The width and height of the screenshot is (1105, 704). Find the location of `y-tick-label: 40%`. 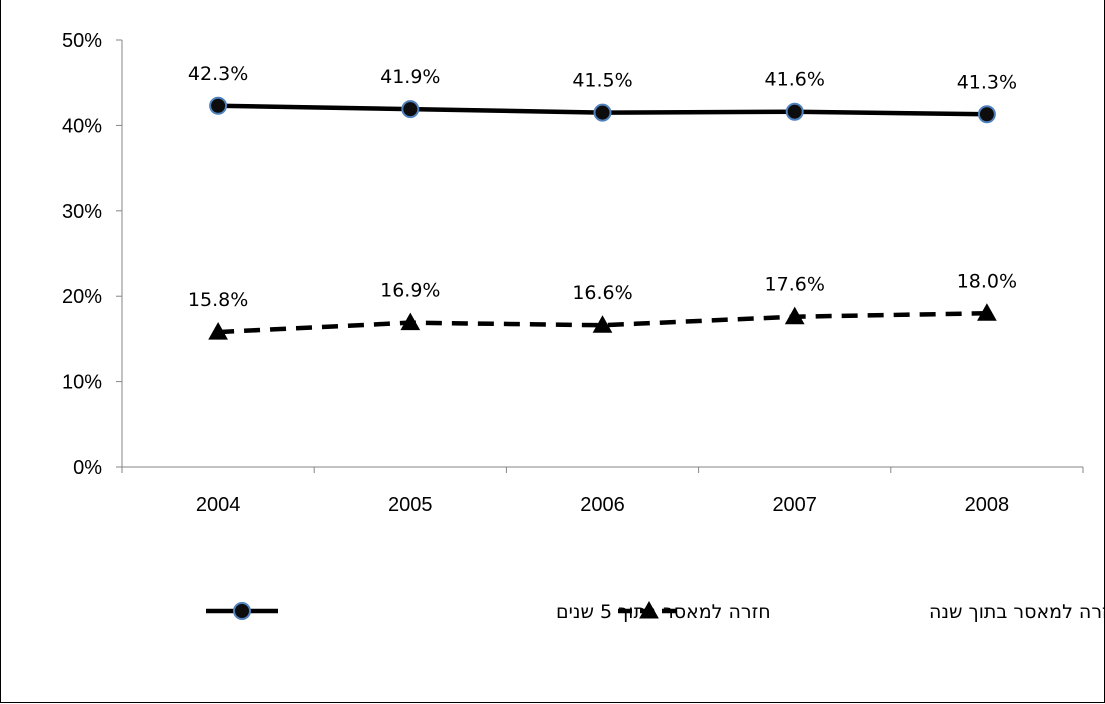

y-tick-label: 40% is located at coordinates (82, 126).